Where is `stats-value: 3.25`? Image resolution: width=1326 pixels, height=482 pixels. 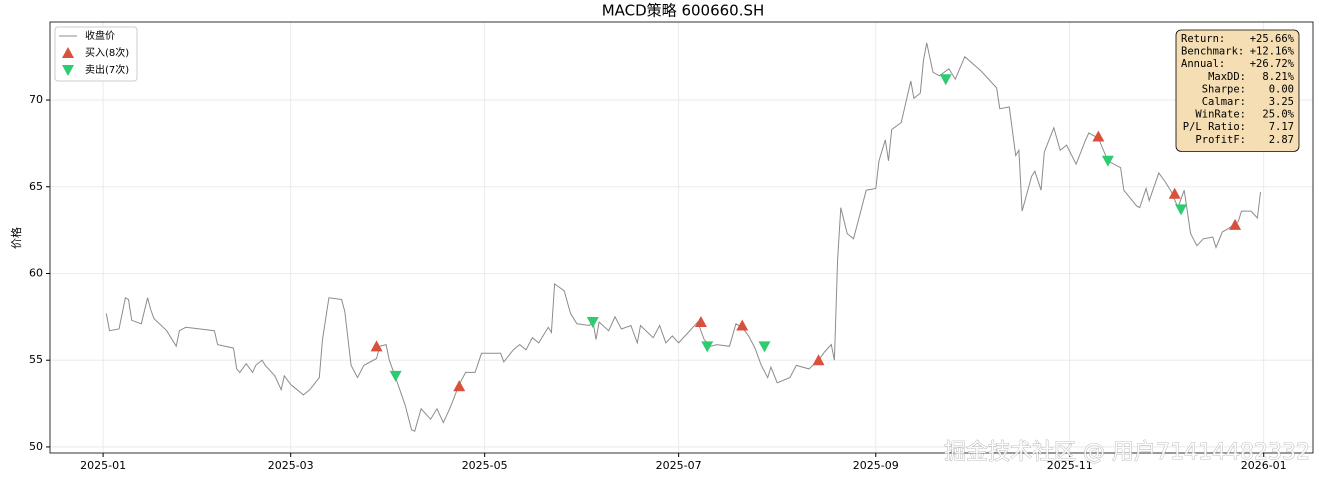 stats-value: 3.25 is located at coordinates (1281, 102).